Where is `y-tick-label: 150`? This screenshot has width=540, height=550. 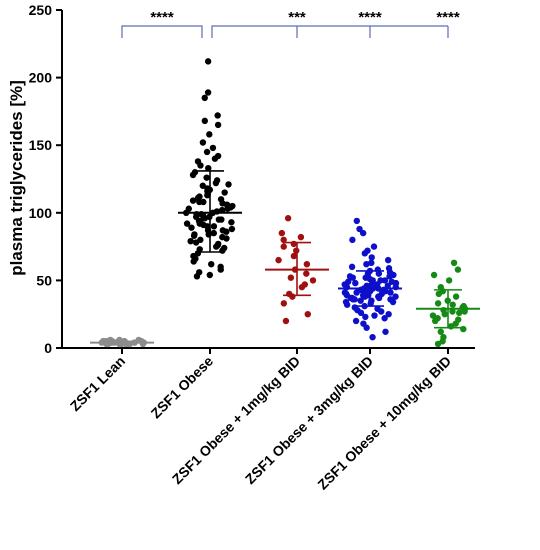 y-tick-label: 150 is located at coordinates (41, 145).